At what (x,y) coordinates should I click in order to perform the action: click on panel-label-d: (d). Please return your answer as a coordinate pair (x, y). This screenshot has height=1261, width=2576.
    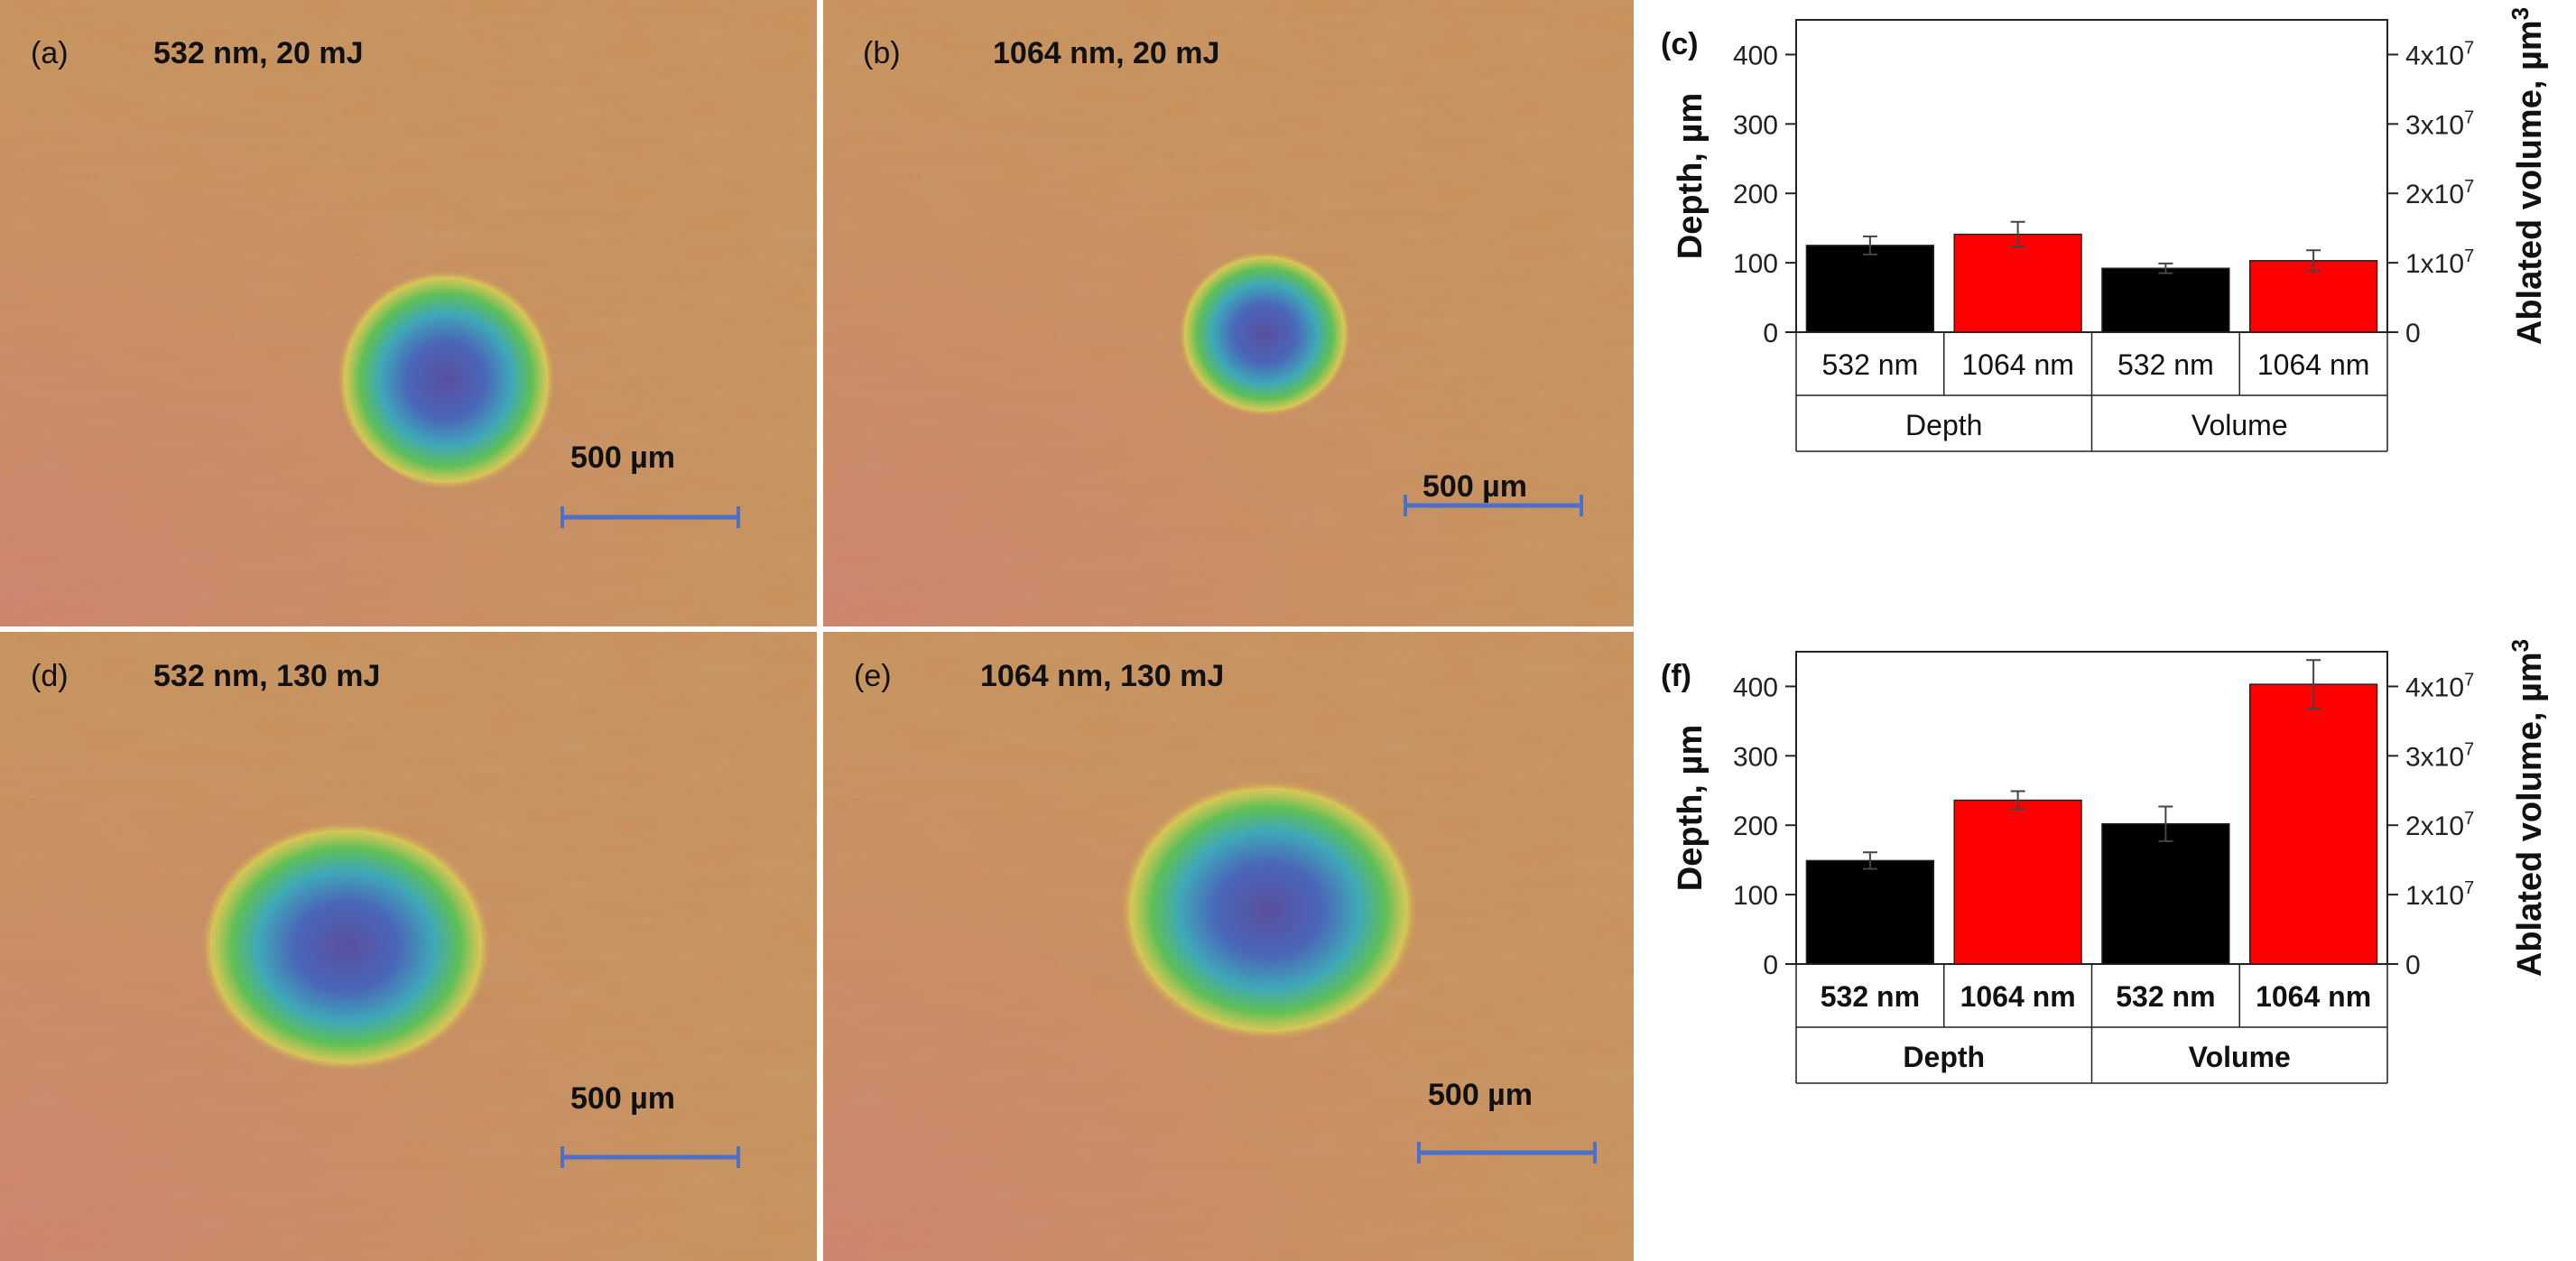
    Looking at the image, I should click on (50, 676).